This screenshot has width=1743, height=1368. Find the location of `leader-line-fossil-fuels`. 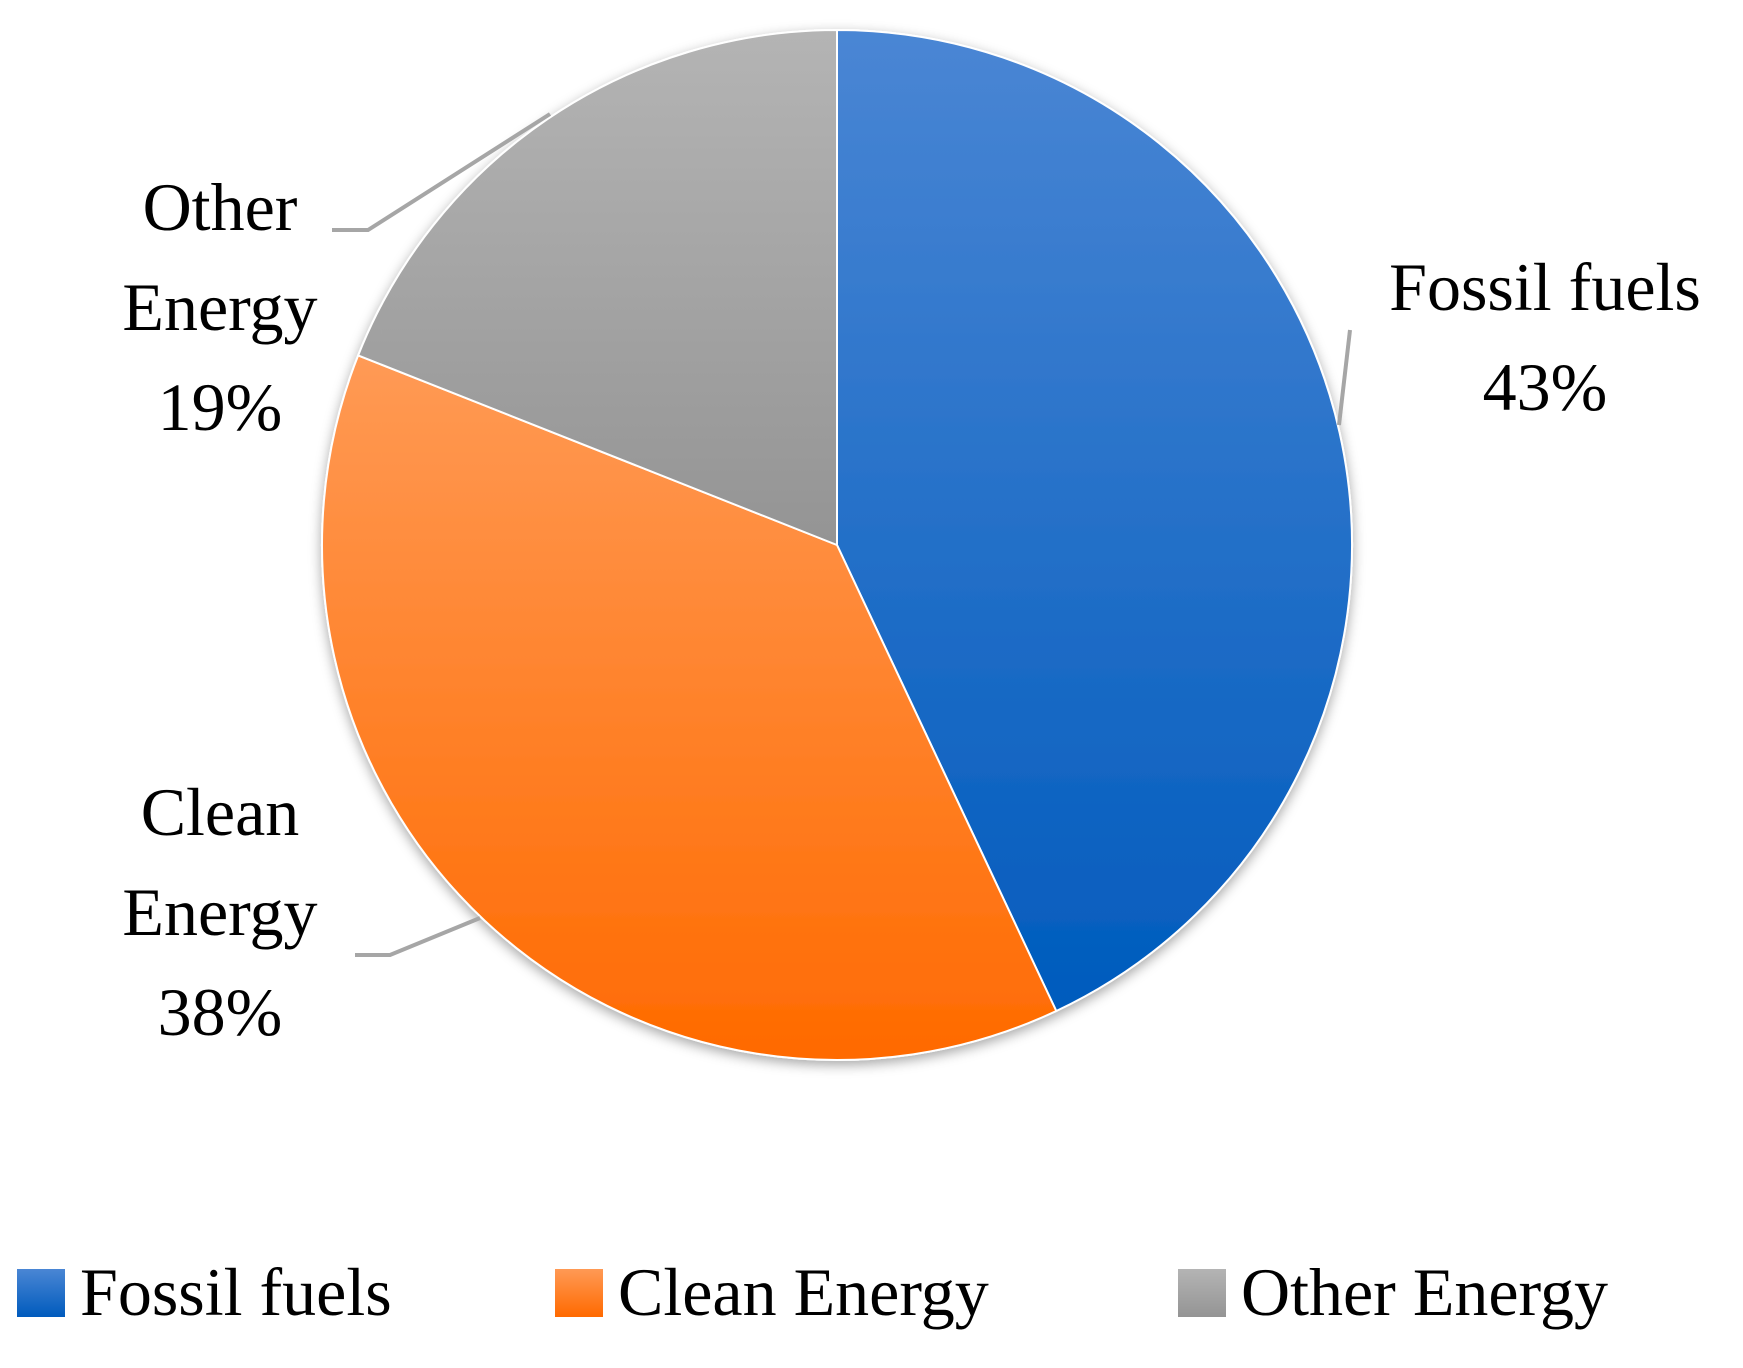

leader-line-fossil-fuels is located at coordinates (1344, 377).